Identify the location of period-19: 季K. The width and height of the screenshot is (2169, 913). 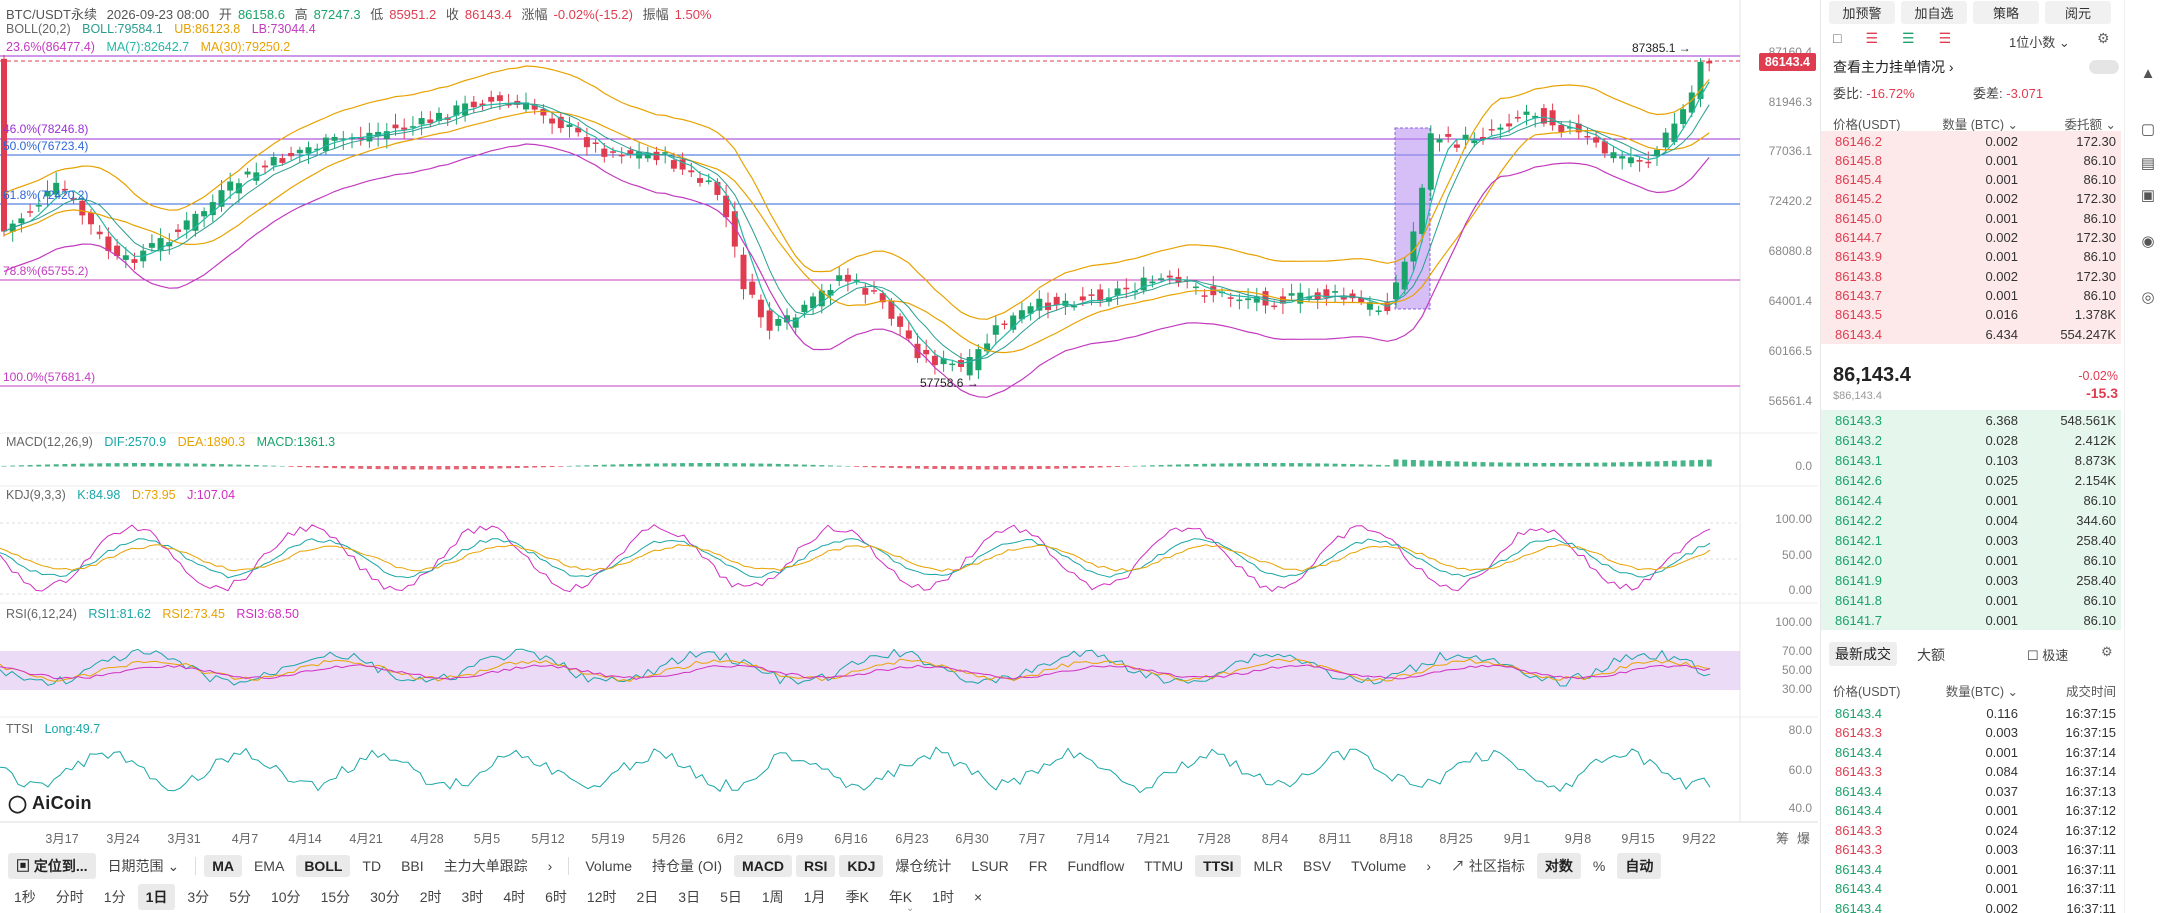
(857, 896).